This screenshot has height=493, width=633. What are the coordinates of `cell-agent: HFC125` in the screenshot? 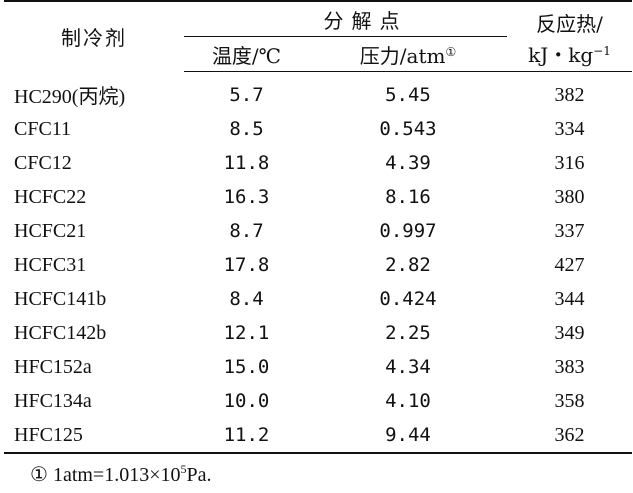 It's located at (94, 436).